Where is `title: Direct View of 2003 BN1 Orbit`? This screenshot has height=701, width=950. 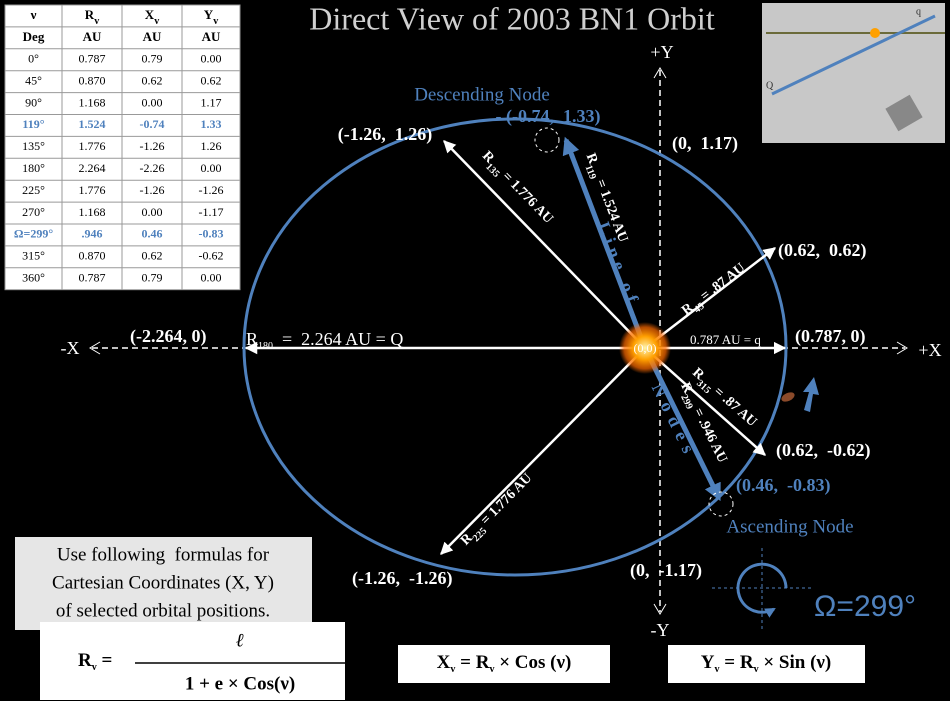 title: Direct View of 2003 BN1 Orbit is located at coordinates (512, 18).